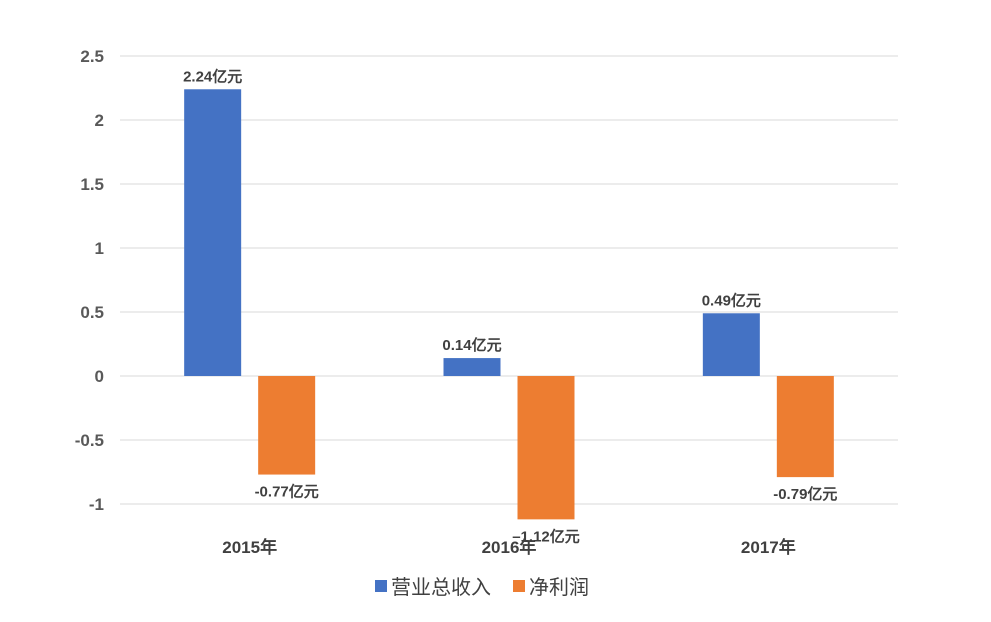  I want to click on y-tick-label: 2, so click(99, 120).